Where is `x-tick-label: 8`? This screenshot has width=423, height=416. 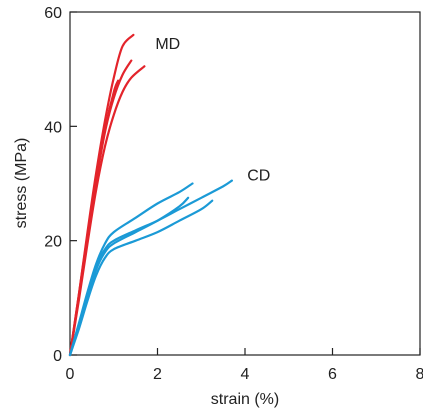
x-tick-label: 8 is located at coordinates (419, 374).